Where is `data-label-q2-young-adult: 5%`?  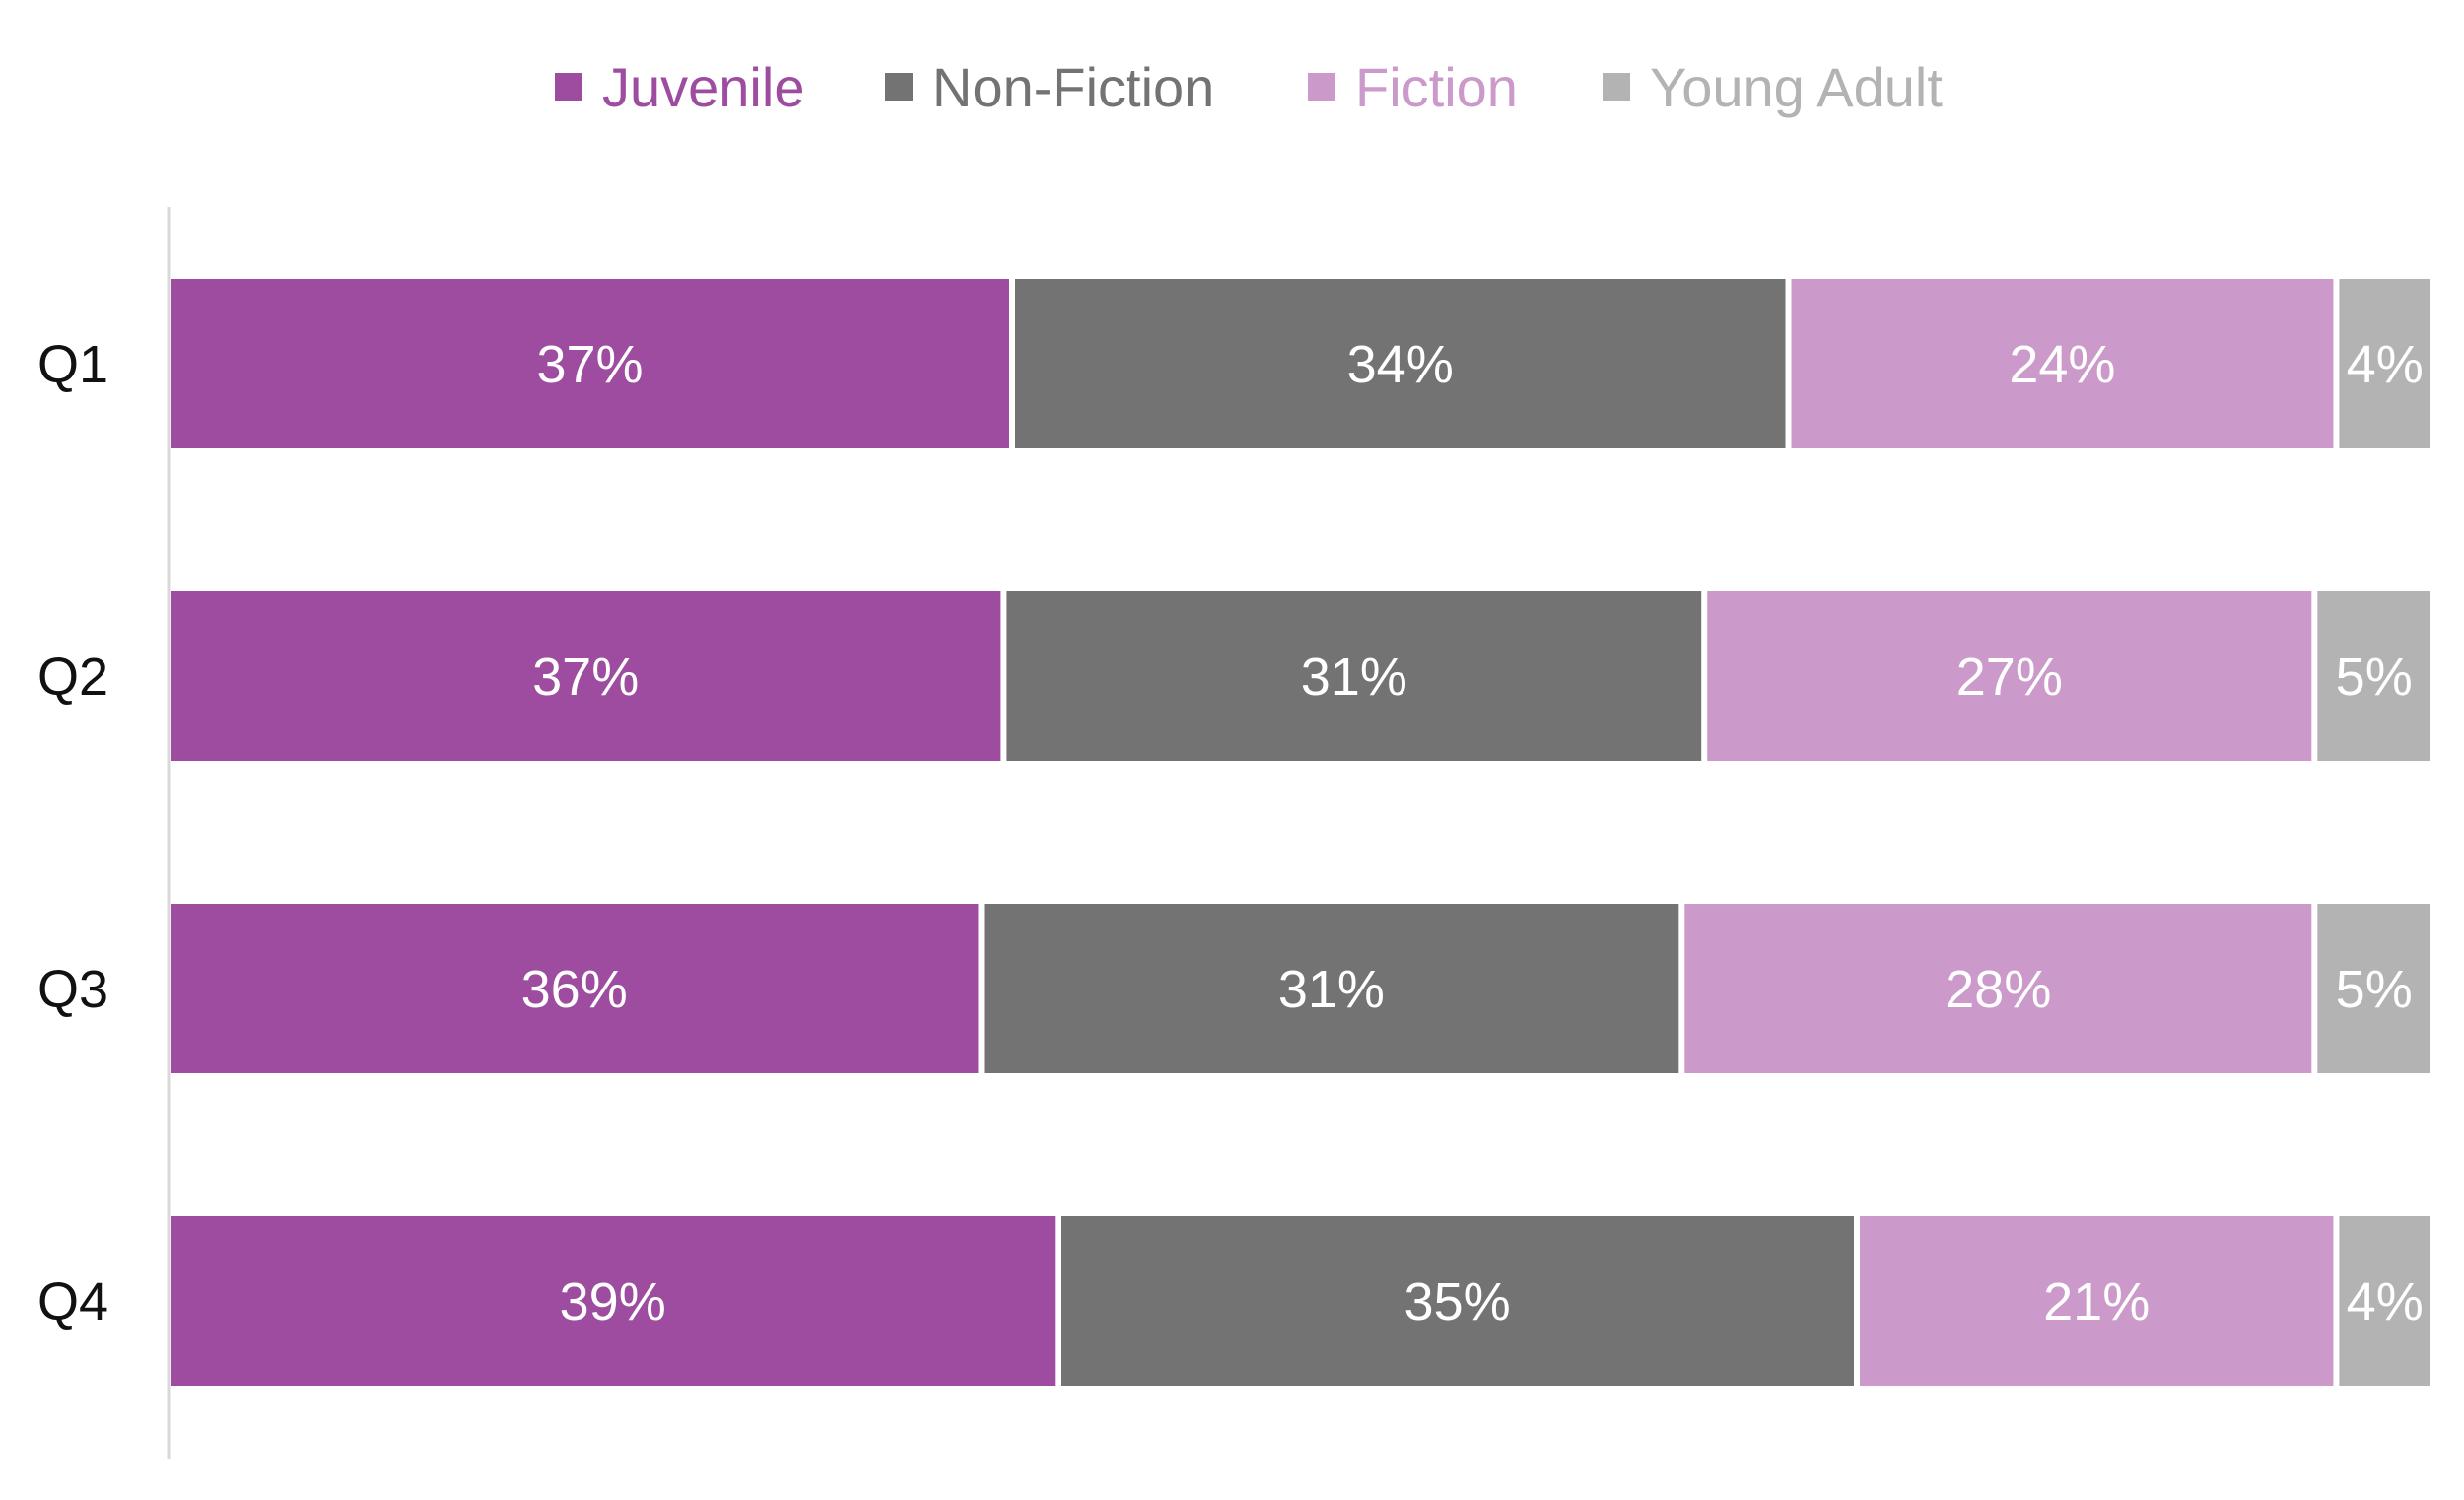 data-label-q2-young-adult: 5% is located at coordinates (2374, 677).